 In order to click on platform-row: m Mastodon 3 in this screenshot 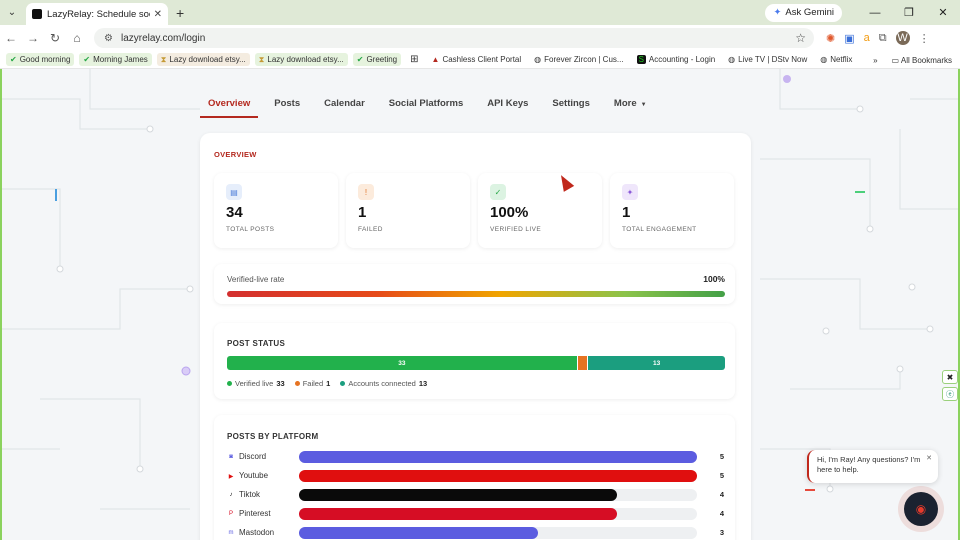, I will do `click(477, 533)`.